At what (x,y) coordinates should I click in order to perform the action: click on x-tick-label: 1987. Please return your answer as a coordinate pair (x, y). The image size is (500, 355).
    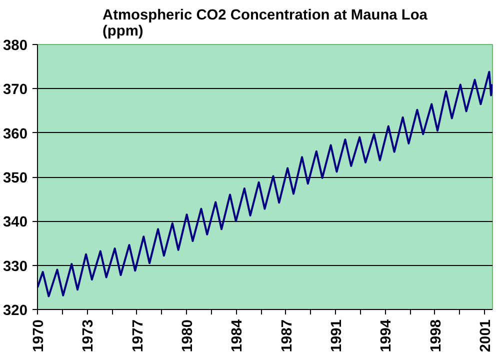
    Looking at the image, I should click on (287, 335).